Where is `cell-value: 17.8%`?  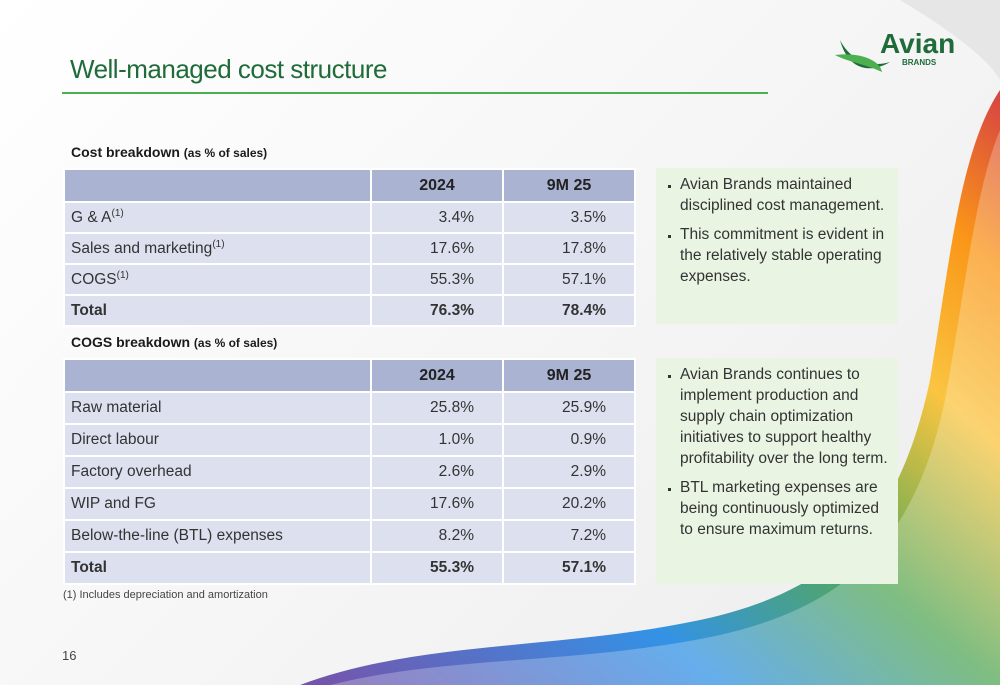
cell-value: 17.8% is located at coordinates (569, 248).